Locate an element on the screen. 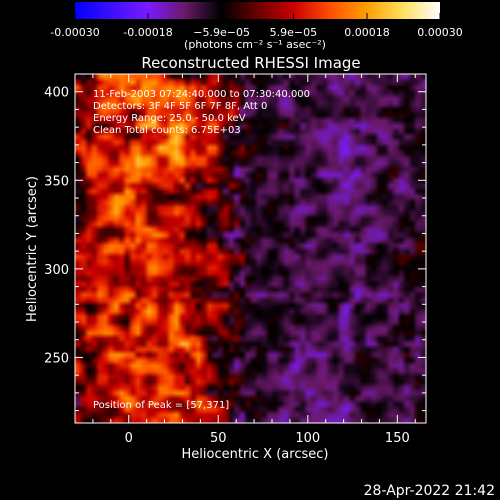  annotation-time: 11-Feb-2003 07:24:40.000 to 07:30:40.000 is located at coordinates (201, 94).